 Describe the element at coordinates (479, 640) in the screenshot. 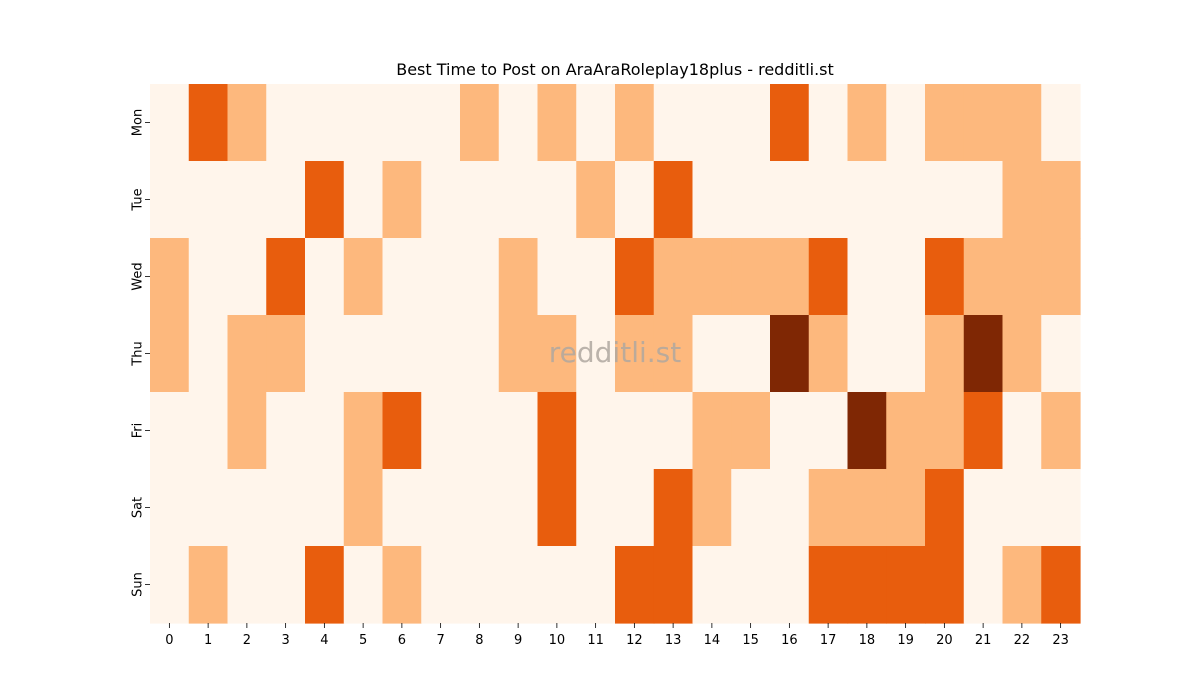

I see `x-tick-label: 8` at that location.